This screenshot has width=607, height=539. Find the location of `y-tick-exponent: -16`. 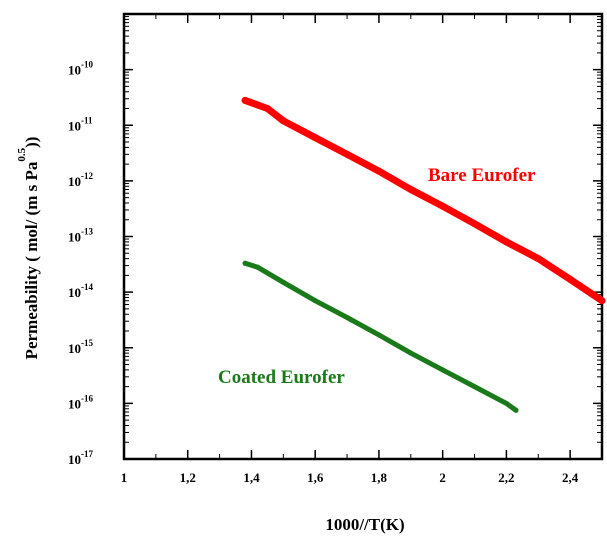

y-tick-exponent: -16 is located at coordinates (87, 398).